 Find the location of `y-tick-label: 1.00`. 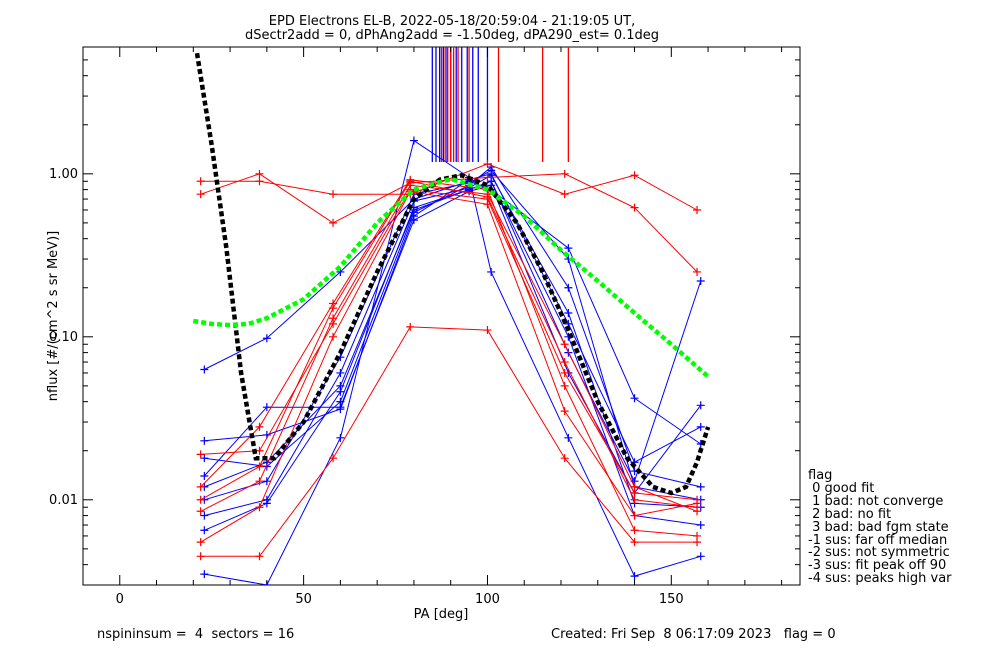

y-tick-label: 1.00 is located at coordinates (63, 174).